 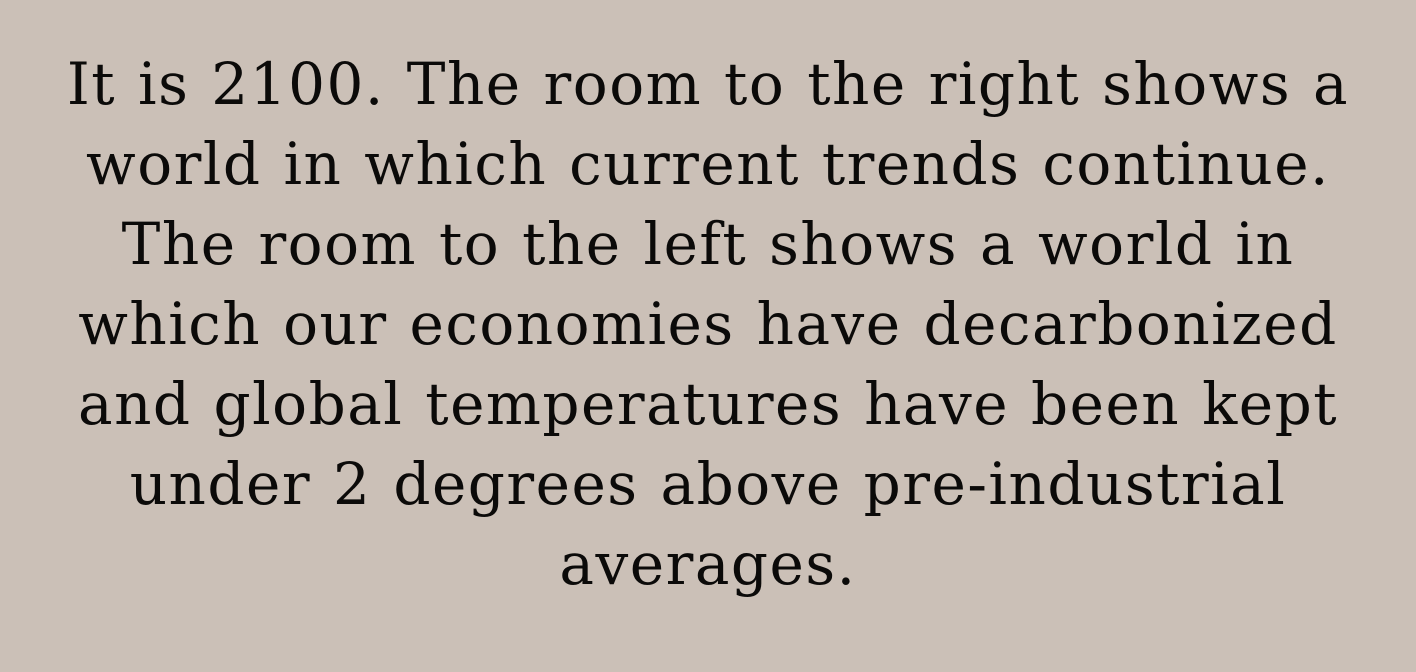 I want to click on statement-line: under 2 degrees above pre-industrial, so click(x=708, y=484).